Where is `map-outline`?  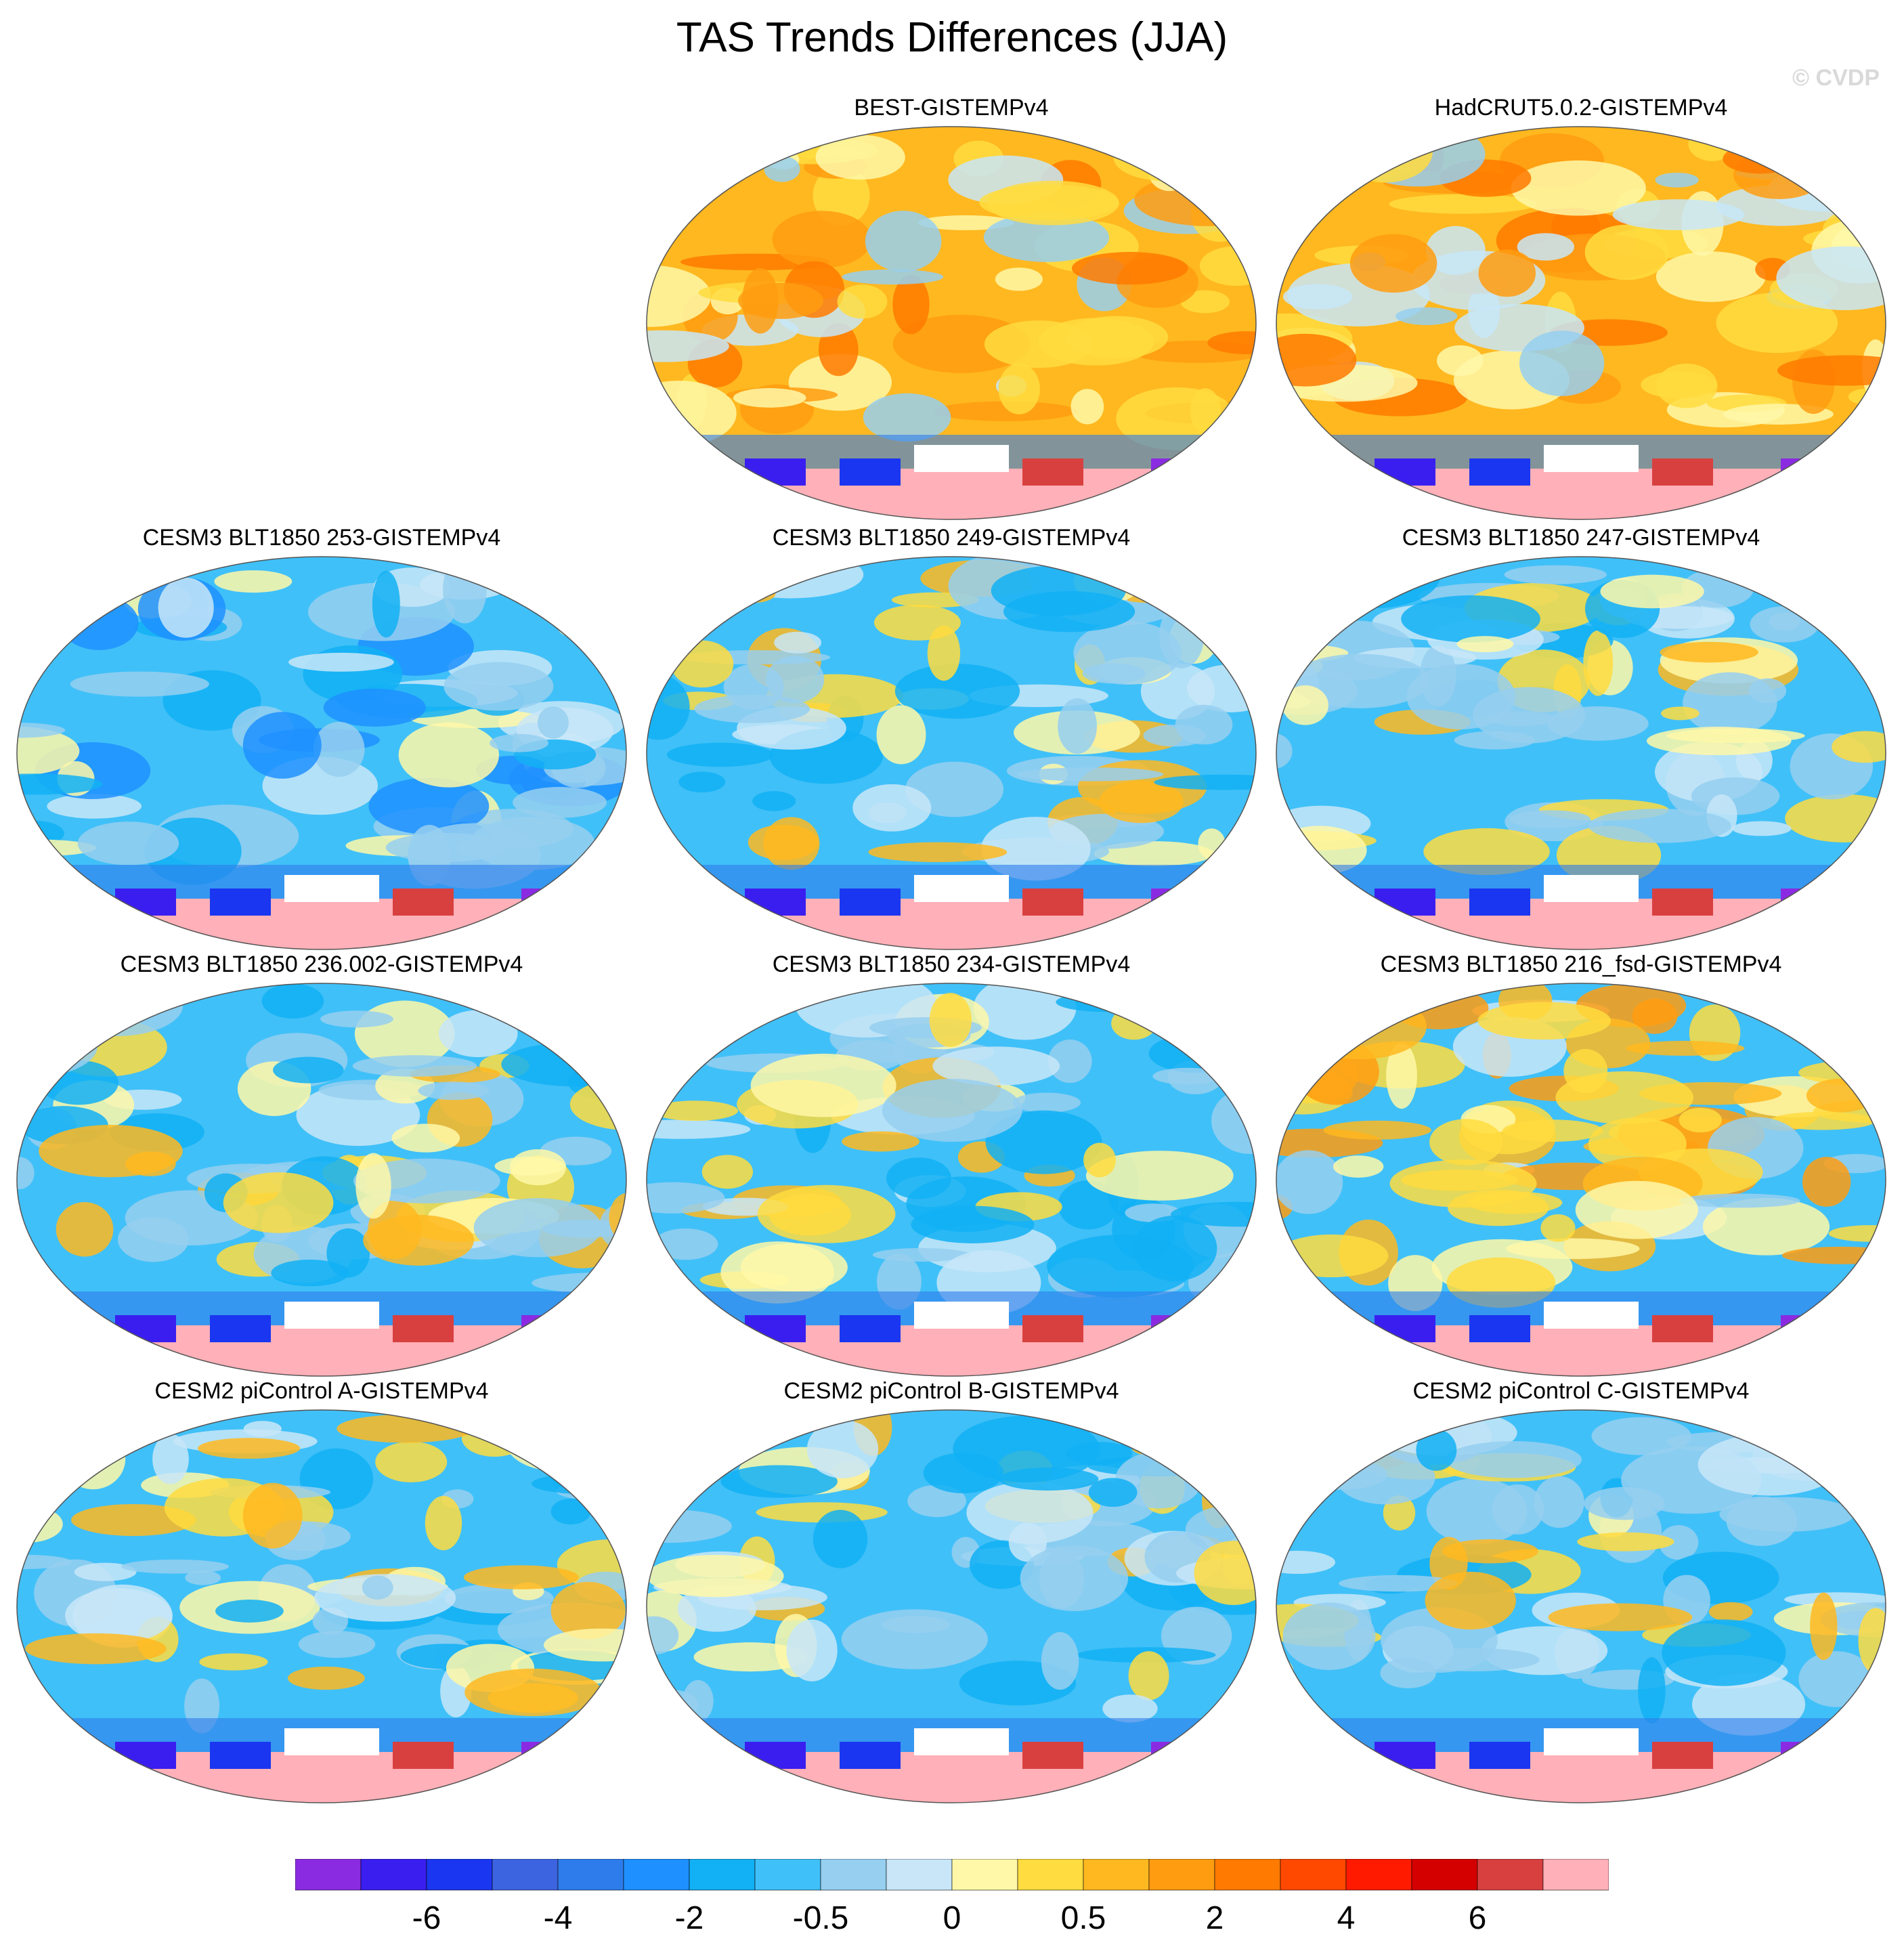
map-outline is located at coordinates (1581, 1180).